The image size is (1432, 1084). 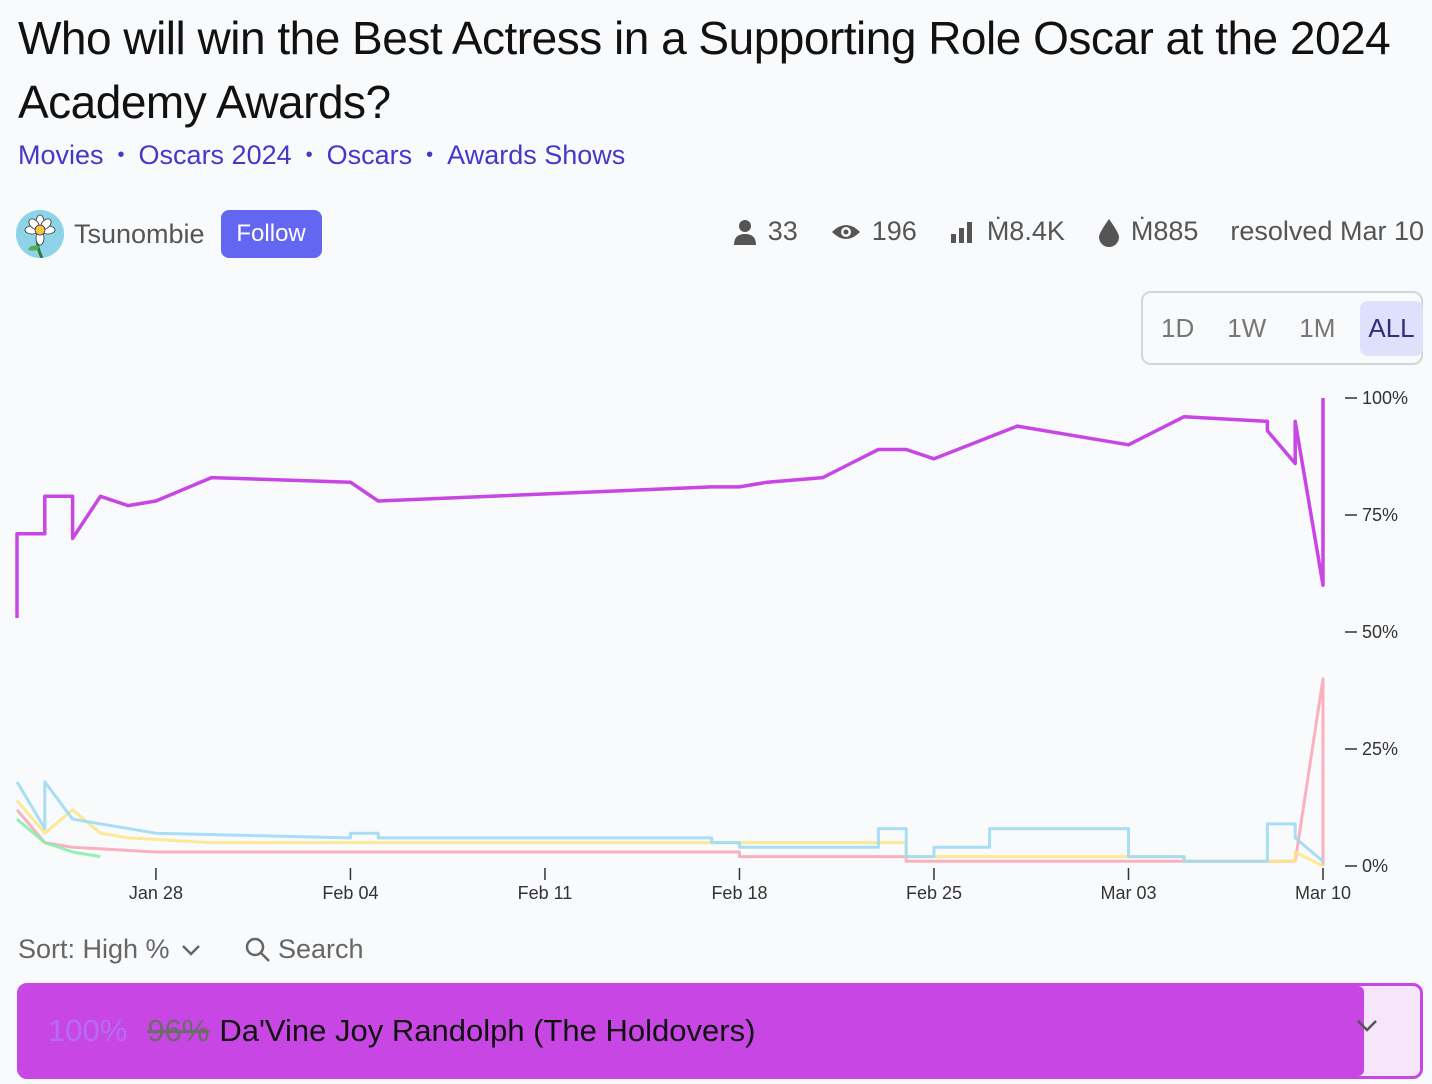 What do you see at coordinates (61, 155) in the screenshot?
I see `tag-movies: Movies` at bounding box center [61, 155].